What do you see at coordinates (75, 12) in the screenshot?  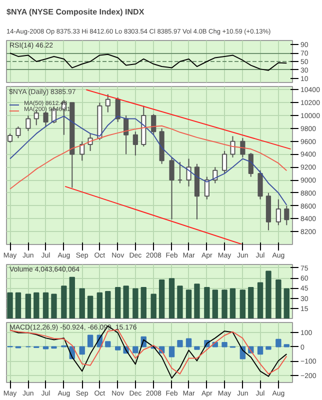 I see `chart-title: $NYA (NYSE Composite Index) INDX` at bounding box center [75, 12].